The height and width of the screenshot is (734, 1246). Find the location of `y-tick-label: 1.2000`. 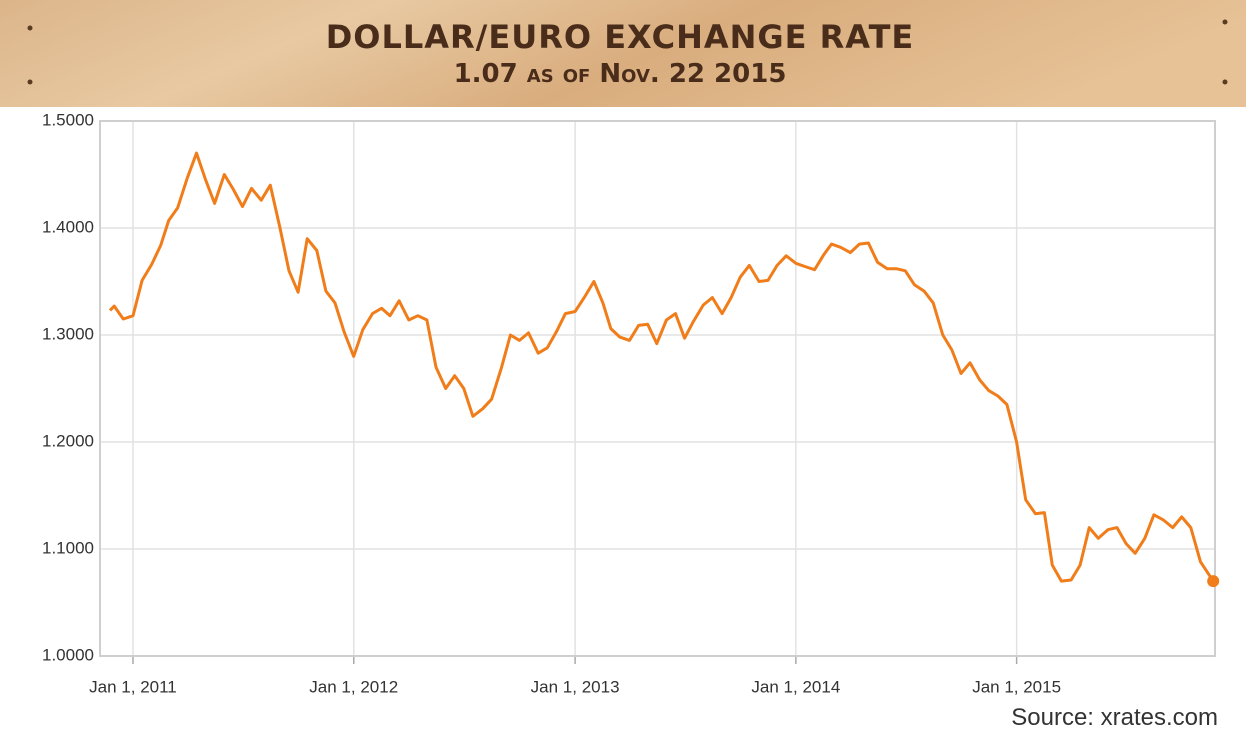

y-tick-label: 1.2000 is located at coordinates (68, 440).